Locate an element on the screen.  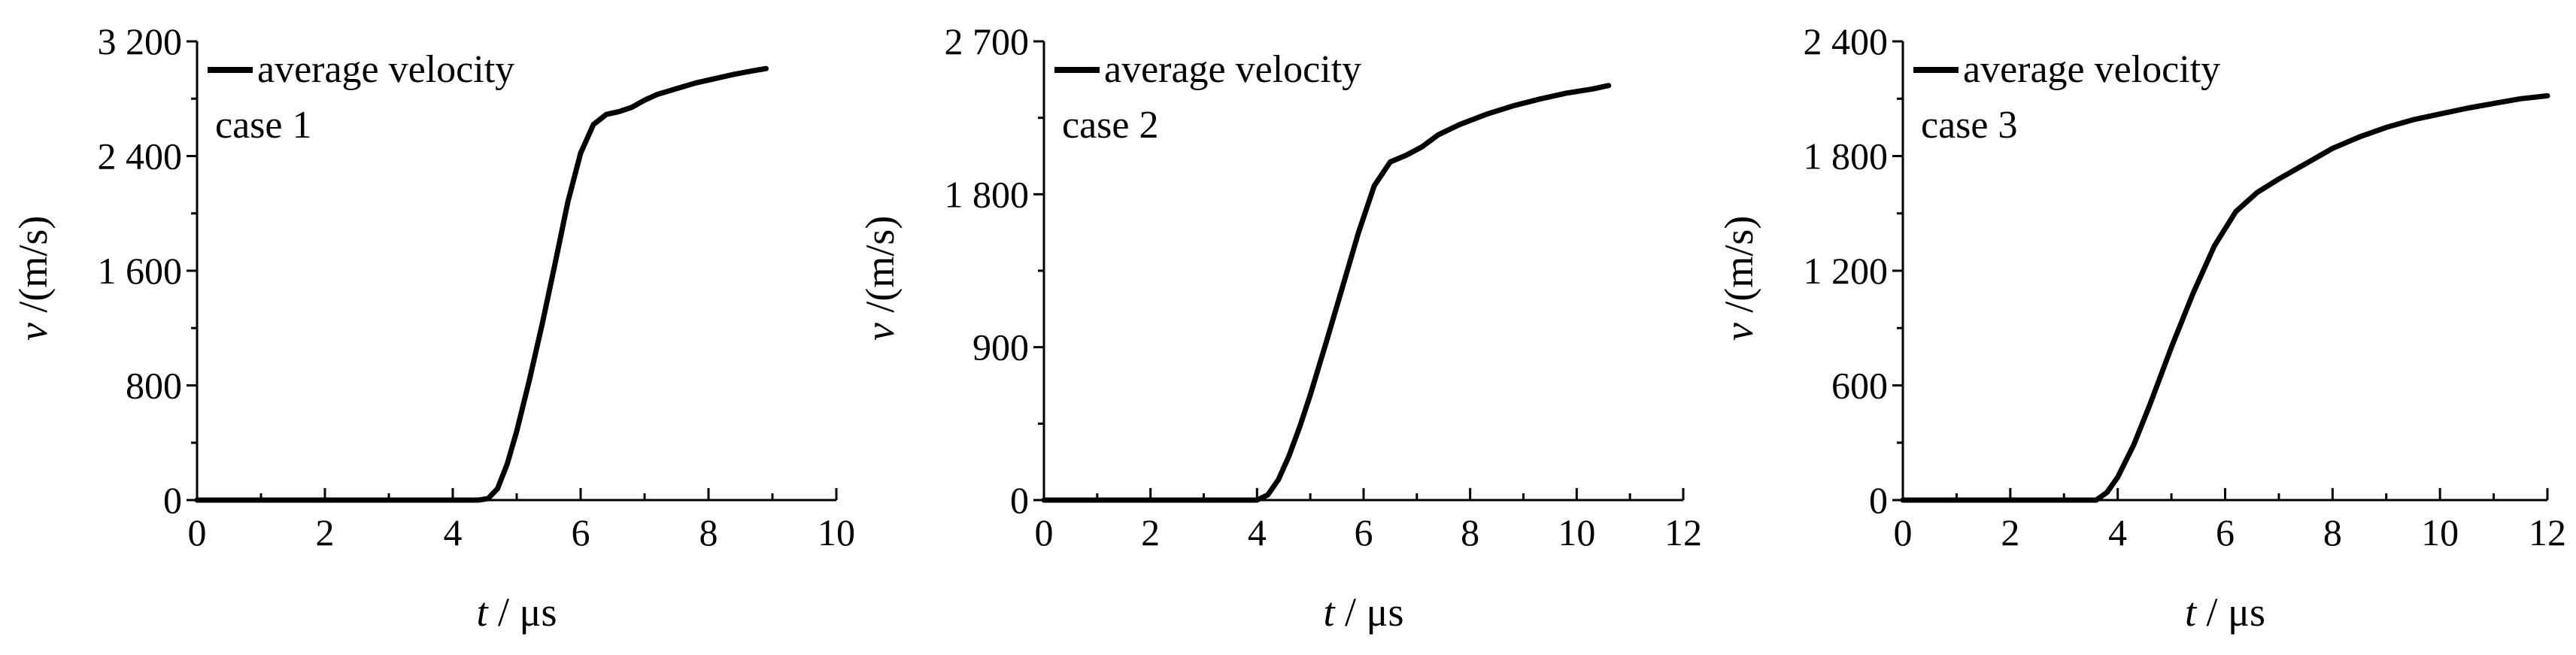
y-tick-label: 900 is located at coordinates (1000, 347).